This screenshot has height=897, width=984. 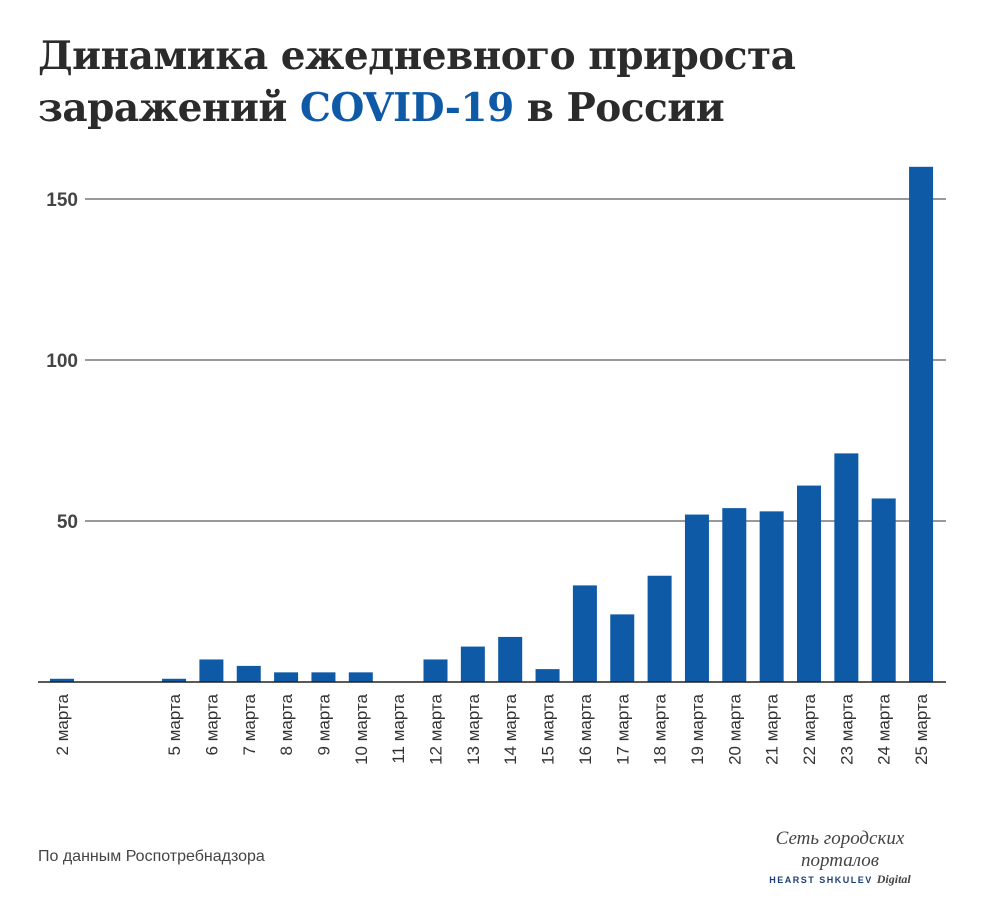 What do you see at coordinates (585, 728) in the screenshot?
I see `x-tick-label: 16 марта` at bounding box center [585, 728].